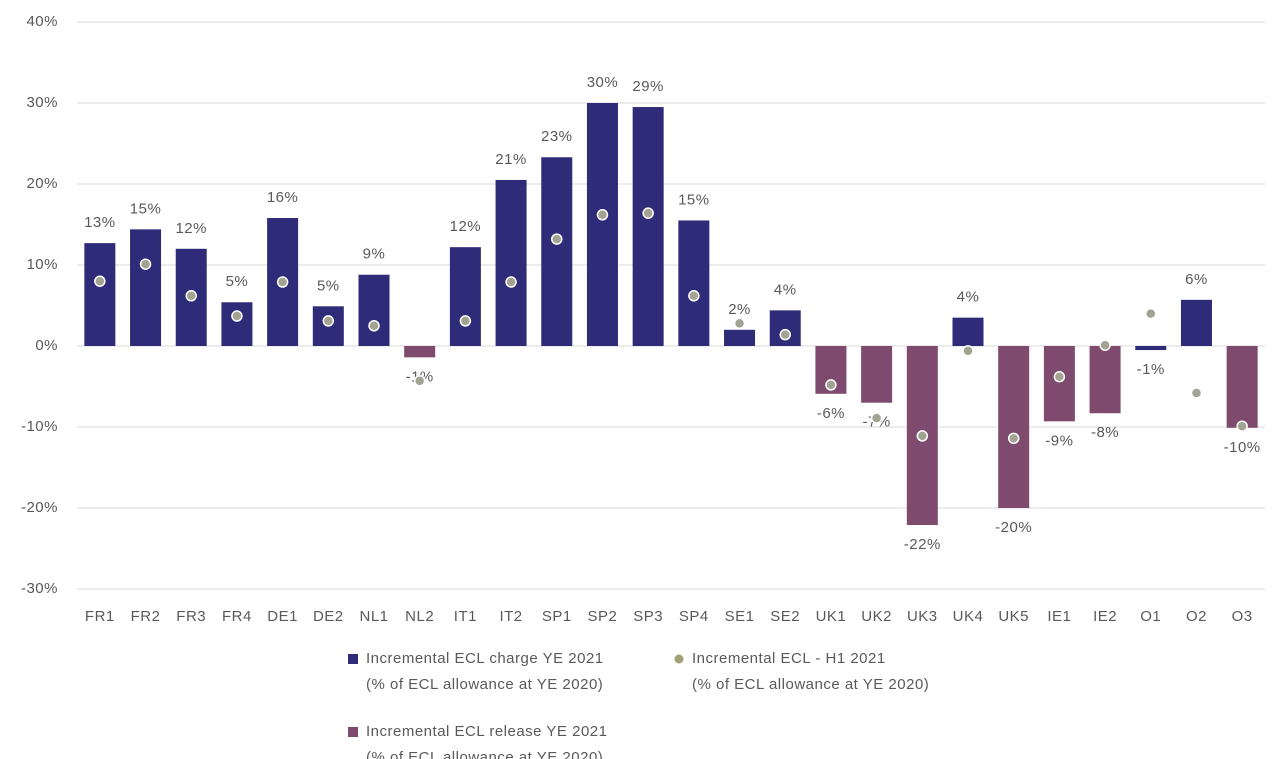  I want to click on legend-label: Incremental ECL charge YE 2021, so click(485, 658).